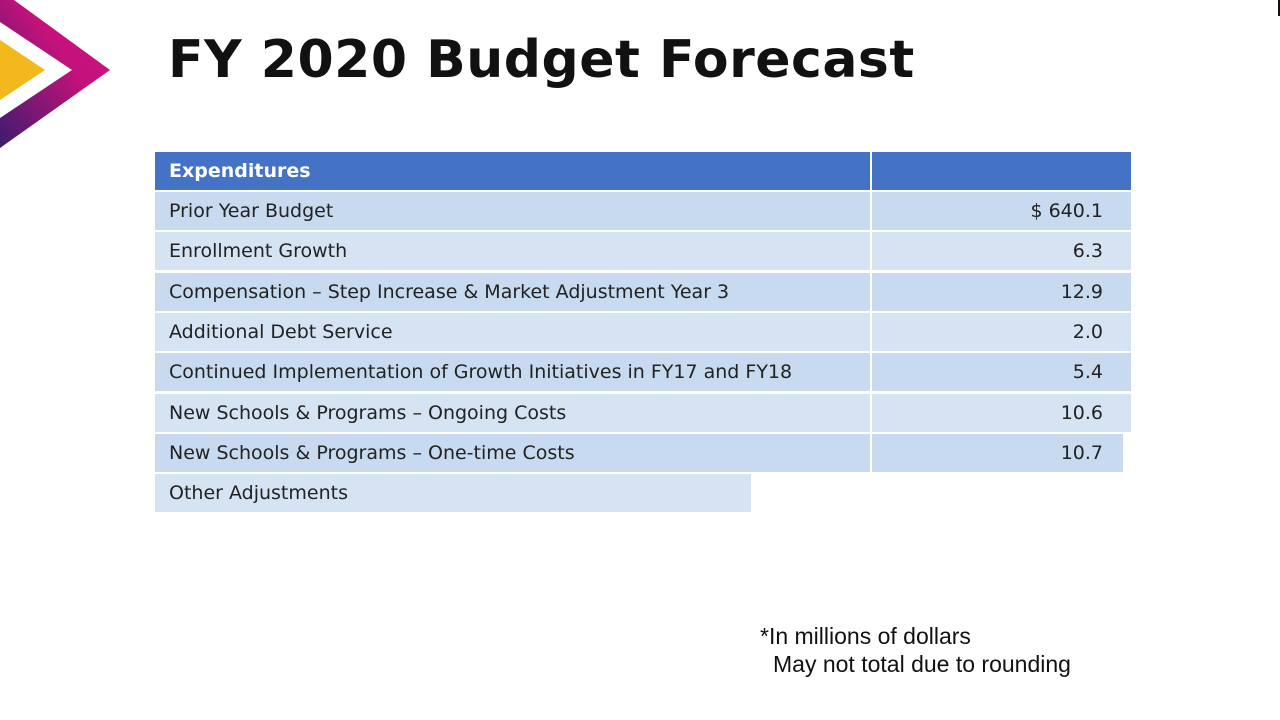  Describe the element at coordinates (55, 74) in the screenshot. I see `logo-arrow-icon` at that location.